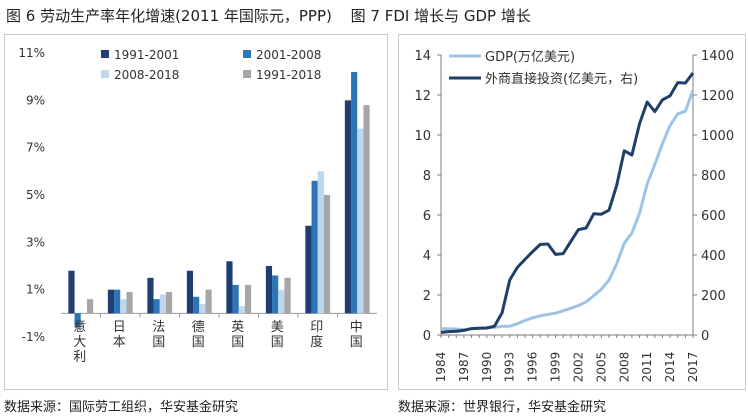 The image size is (748, 419). I want to click on left-y-tick-label: 6, so click(427, 216).